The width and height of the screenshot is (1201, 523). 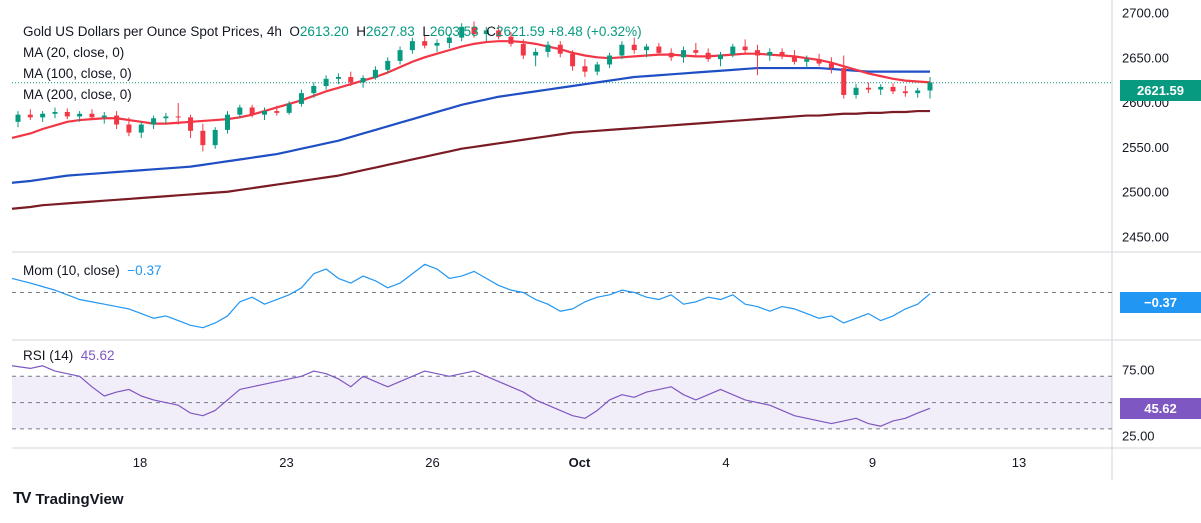 I want to click on tradingview-brand: TV TradingView, so click(x=68, y=499).